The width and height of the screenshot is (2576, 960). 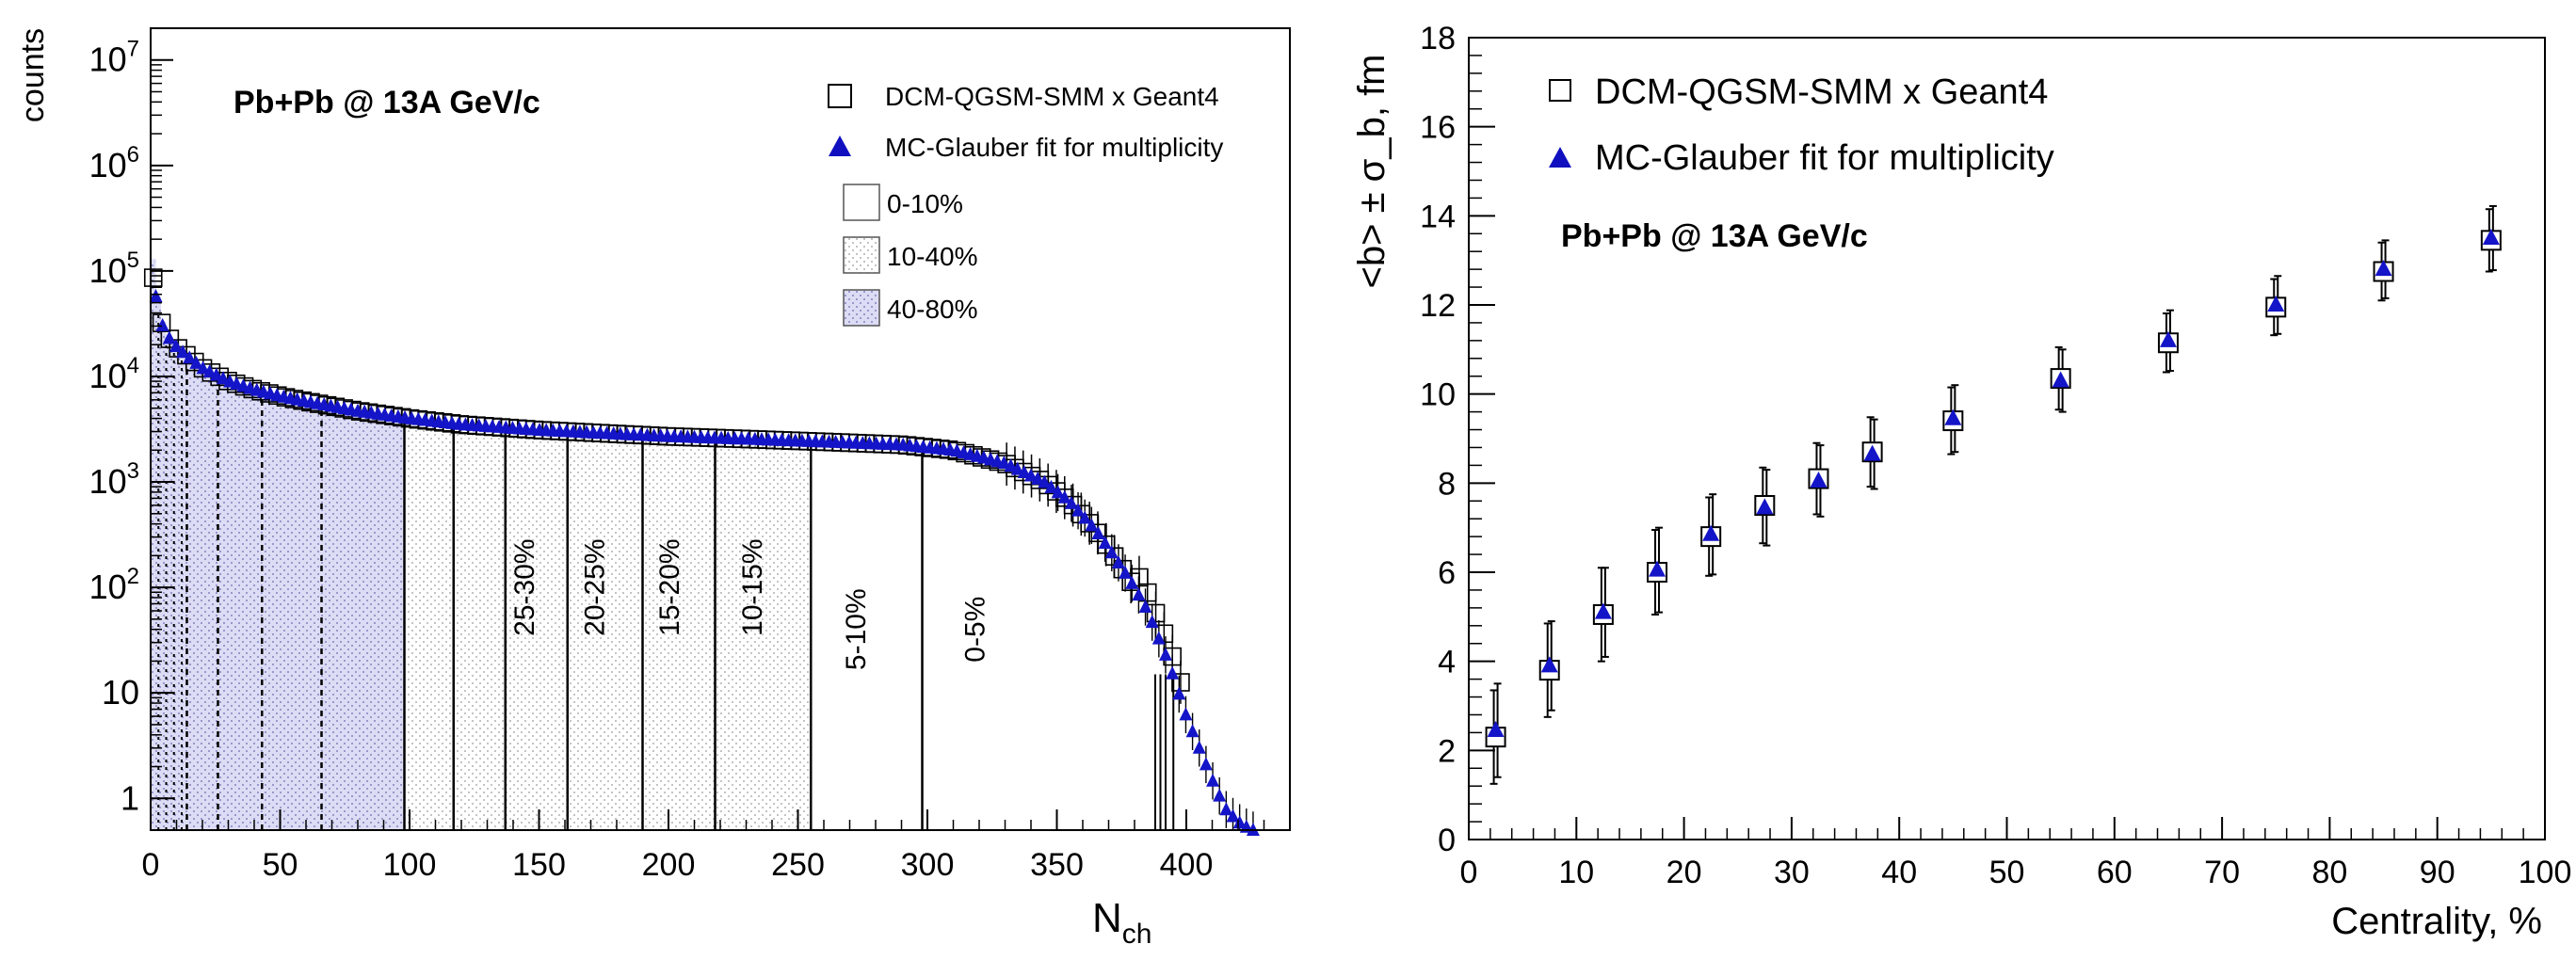 I want to click on right-x-tick-label: 60, so click(x=2115, y=872).